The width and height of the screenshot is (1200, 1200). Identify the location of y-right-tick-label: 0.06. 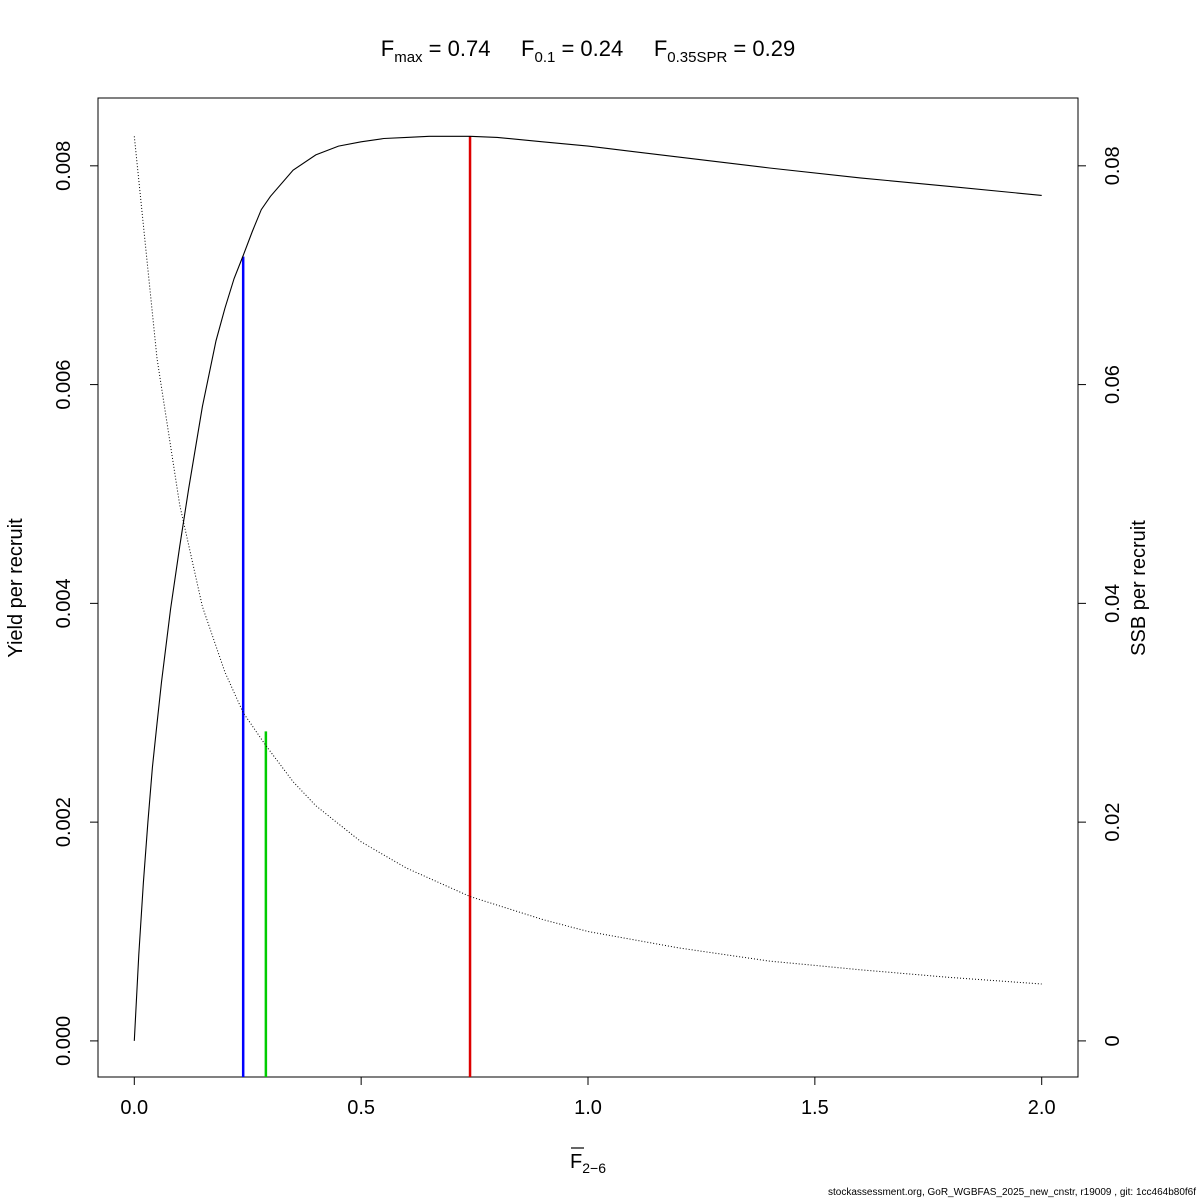
(1113, 384).